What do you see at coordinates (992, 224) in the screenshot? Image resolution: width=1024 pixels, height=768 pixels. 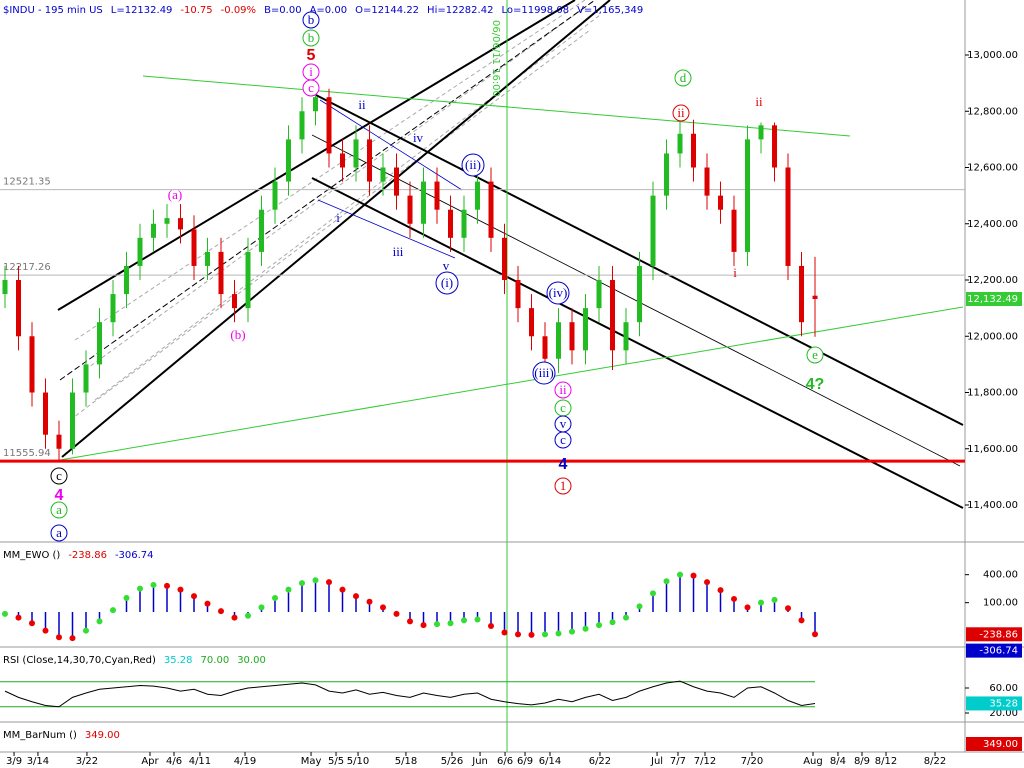 I see `y-tick-label: 12,400.00` at bounding box center [992, 224].